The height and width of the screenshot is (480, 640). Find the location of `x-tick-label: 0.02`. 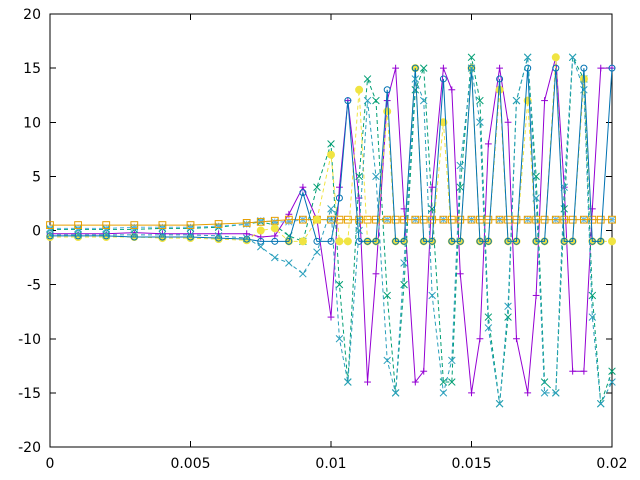

x-tick-label: 0.02 is located at coordinates (611, 464).